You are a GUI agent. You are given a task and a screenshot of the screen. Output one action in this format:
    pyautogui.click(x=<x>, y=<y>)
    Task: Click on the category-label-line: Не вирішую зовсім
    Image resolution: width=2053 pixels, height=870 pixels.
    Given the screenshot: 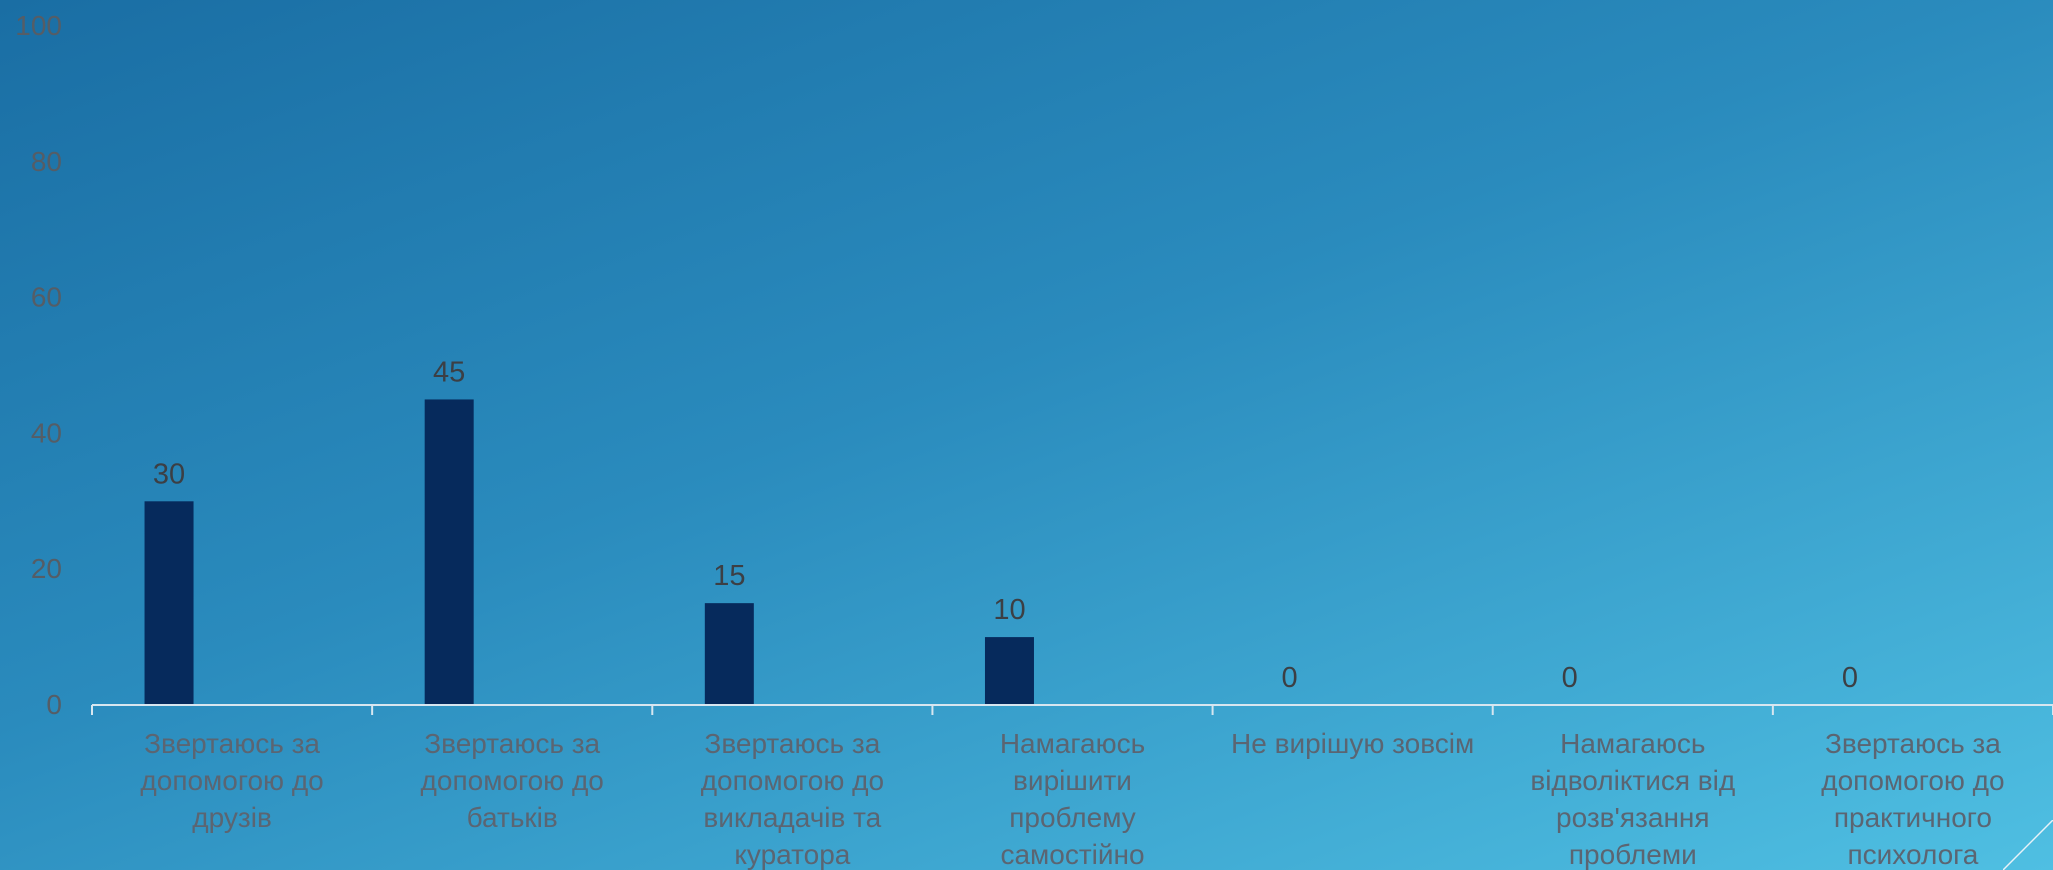 What is the action you would take?
    pyautogui.click(x=1352, y=743)
    